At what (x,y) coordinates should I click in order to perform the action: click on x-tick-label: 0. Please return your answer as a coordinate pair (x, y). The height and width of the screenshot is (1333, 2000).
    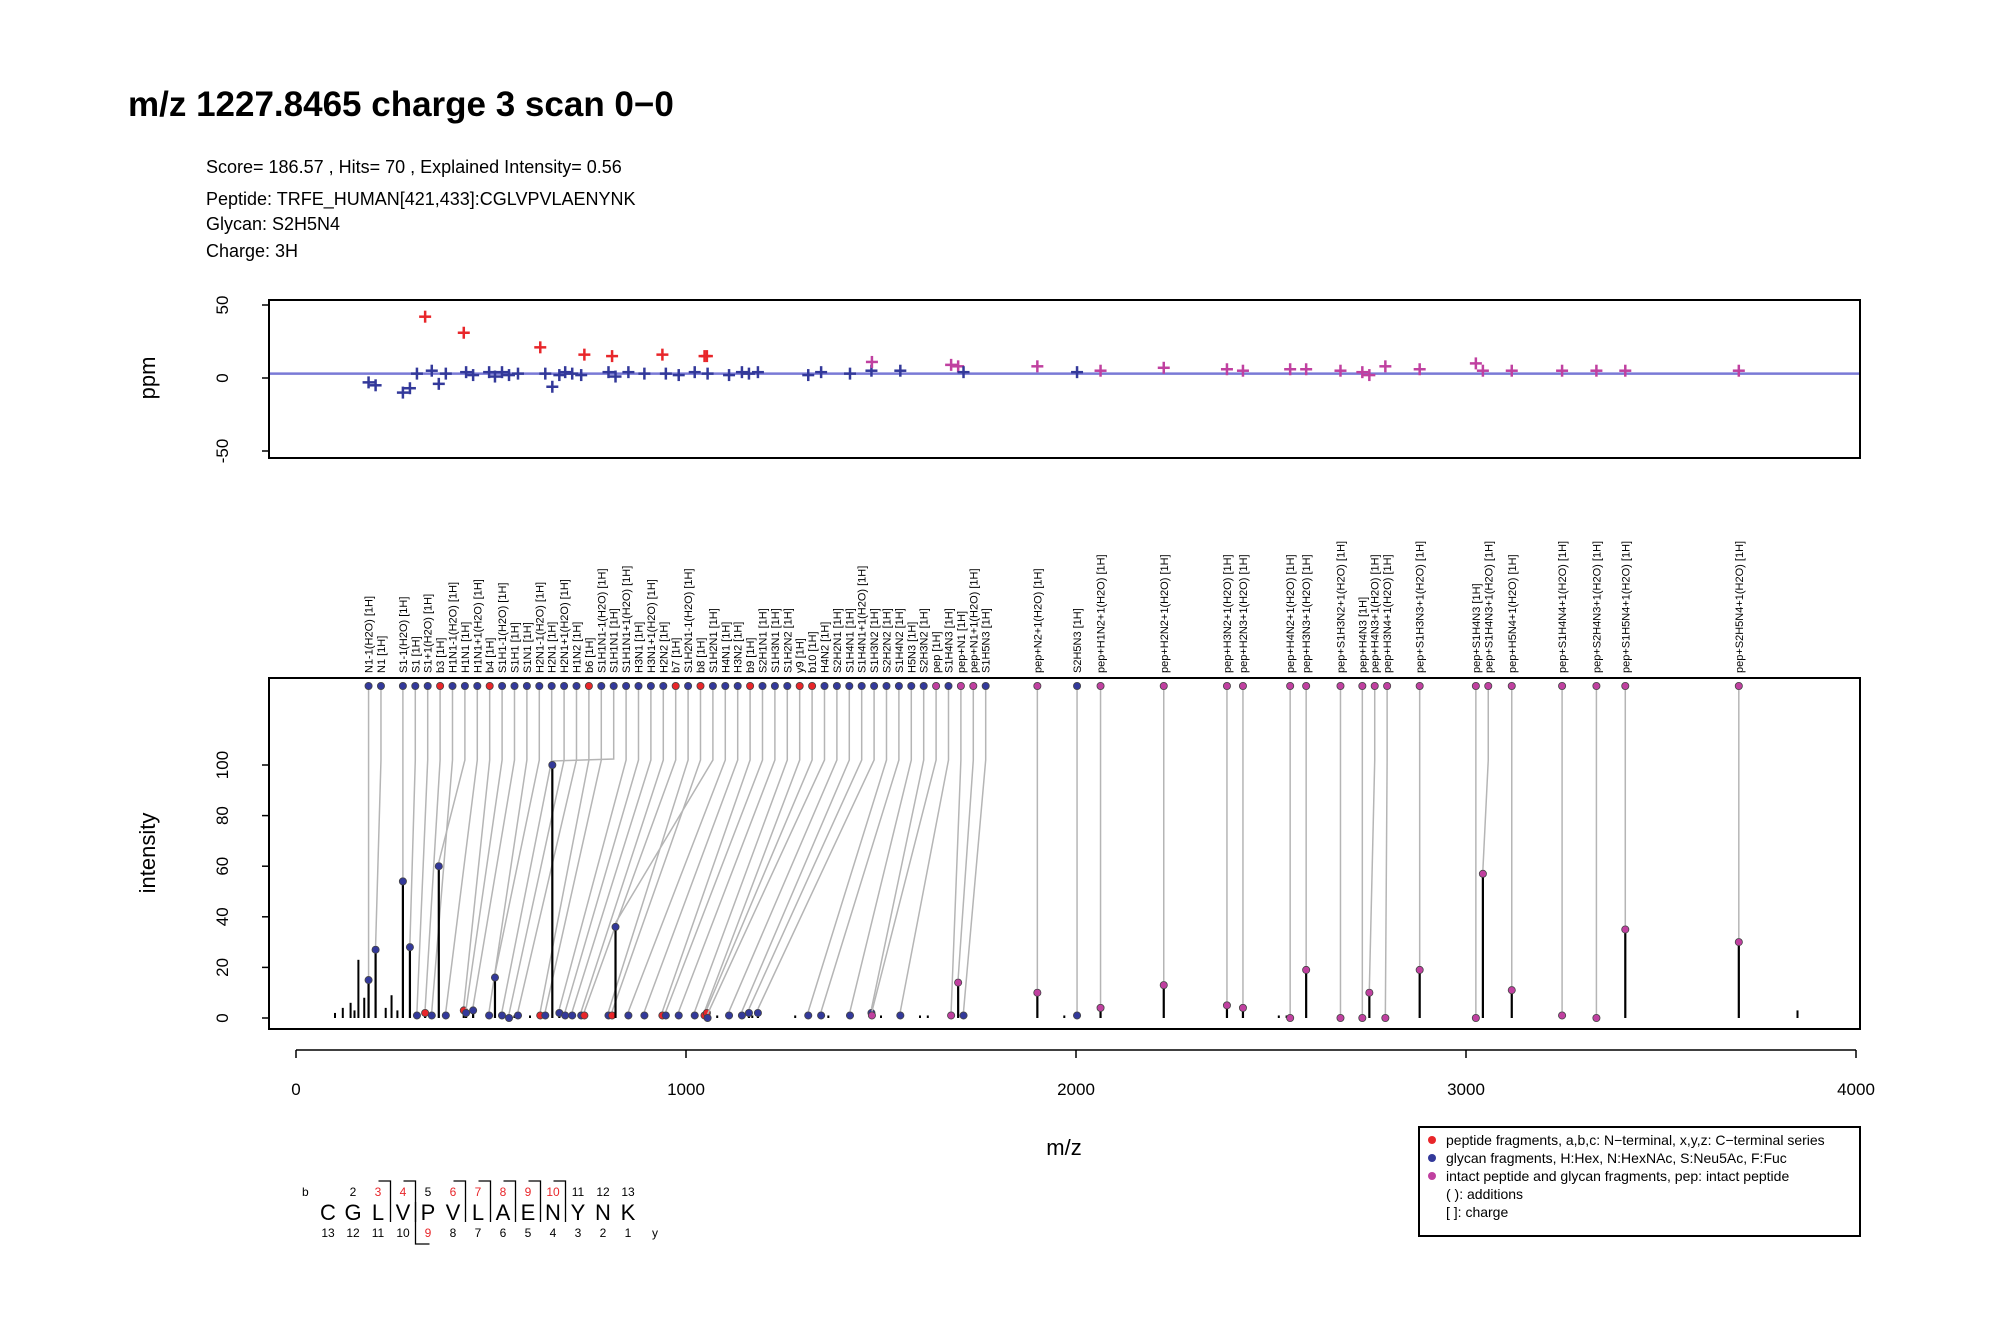
    Looking at the image, I should click on (295, 1089).